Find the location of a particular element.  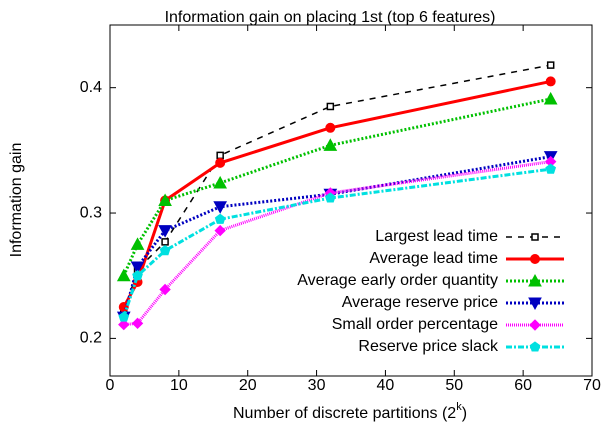

legend-label: Reserve price slack is located at coordinates (428, 346).